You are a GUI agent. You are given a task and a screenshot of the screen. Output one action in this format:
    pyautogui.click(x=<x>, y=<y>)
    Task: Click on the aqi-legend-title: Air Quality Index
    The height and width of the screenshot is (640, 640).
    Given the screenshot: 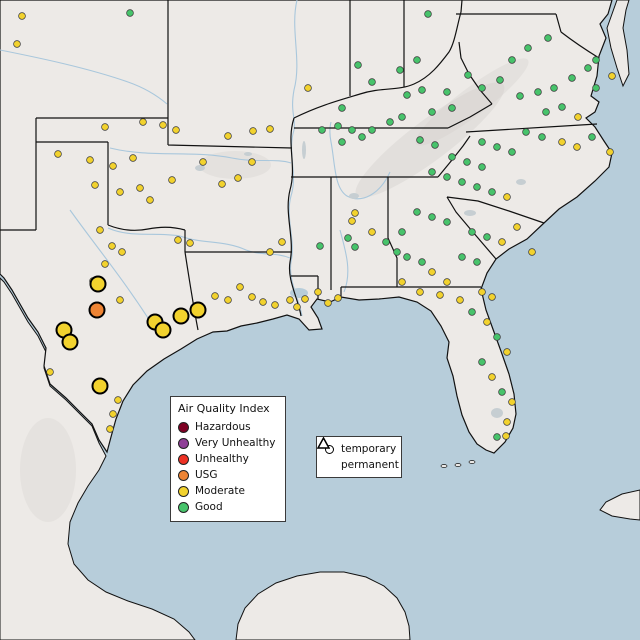 What is the action you would take?
    pyautogui.click(x=224, y=408)
    